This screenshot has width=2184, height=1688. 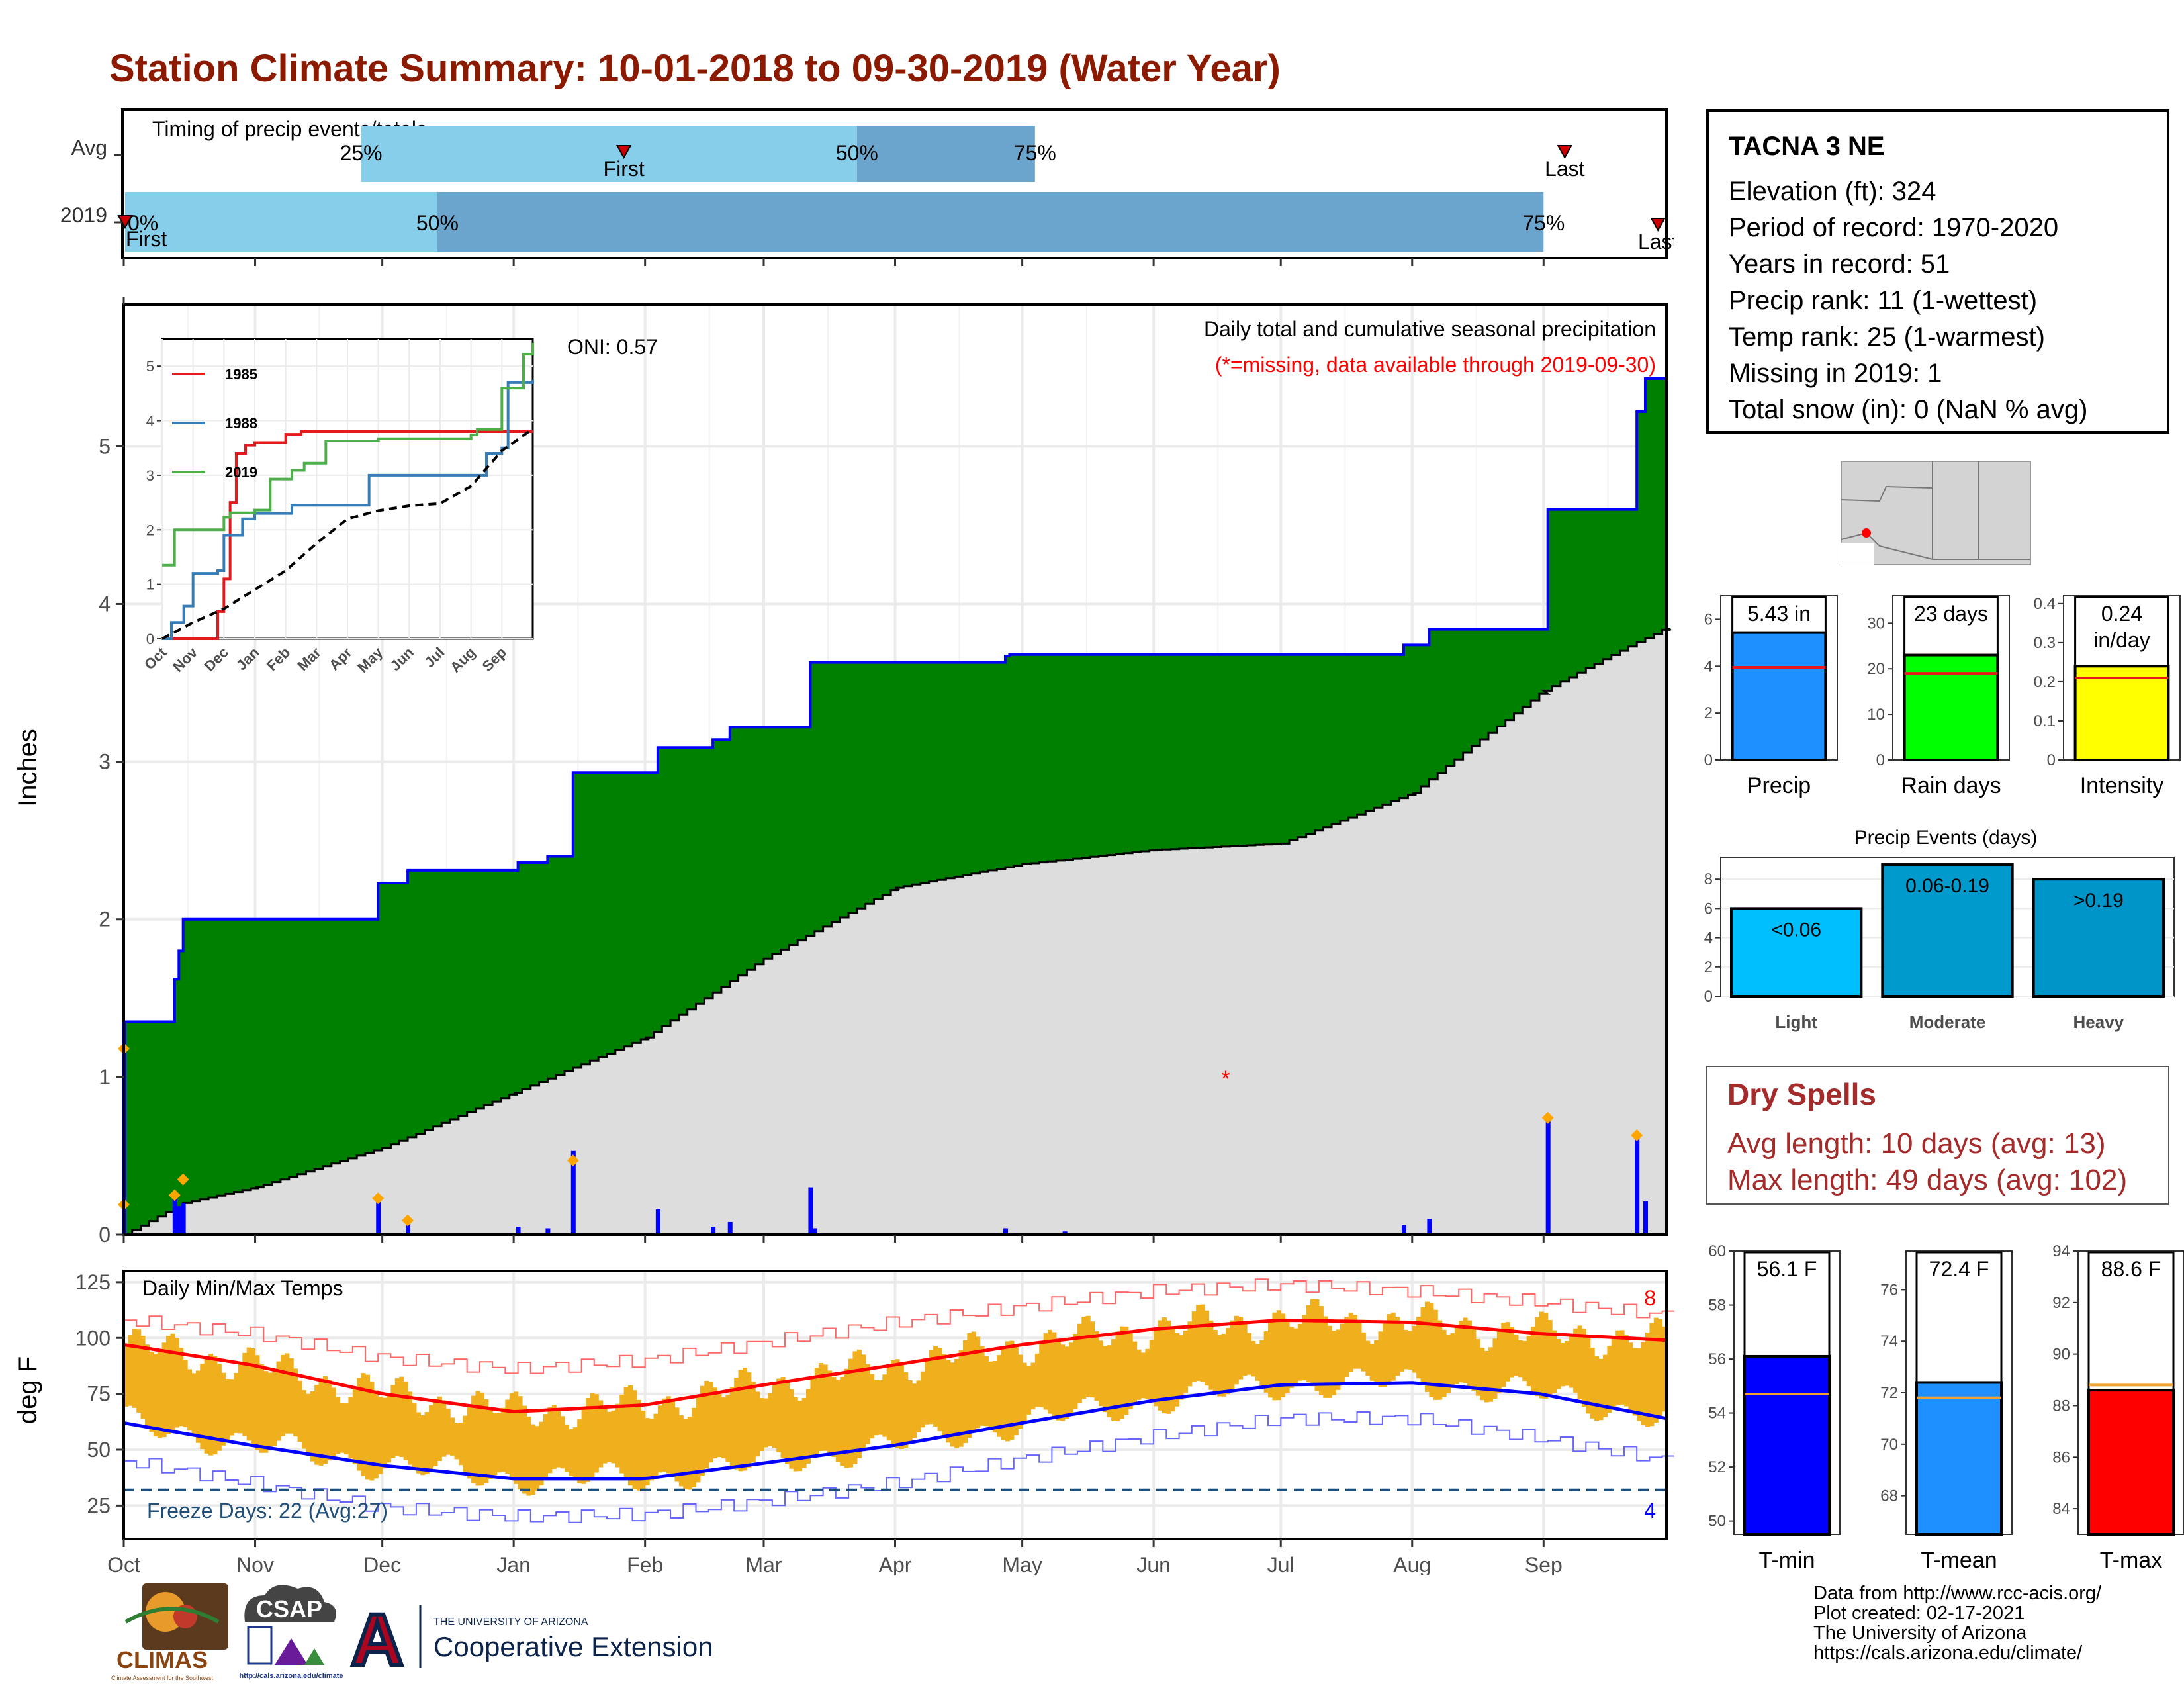 What do you see at coordinates (1889, 1341) in the screenshot?
I see `summary-y-tick-label: 74` at bounding box center [1889, 1341].